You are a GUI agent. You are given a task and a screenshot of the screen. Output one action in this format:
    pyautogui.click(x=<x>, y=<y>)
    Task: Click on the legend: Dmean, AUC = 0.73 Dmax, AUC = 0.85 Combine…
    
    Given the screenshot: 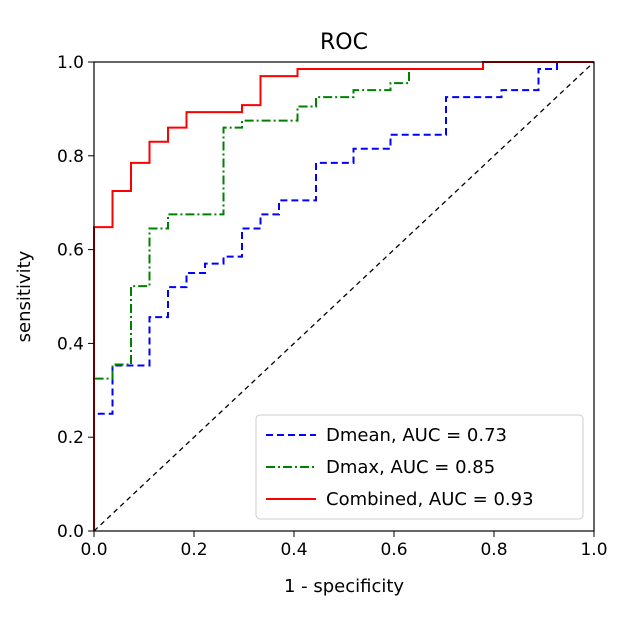 What is the action you would take?
    pyautogui.click(x=419, y=467)
    